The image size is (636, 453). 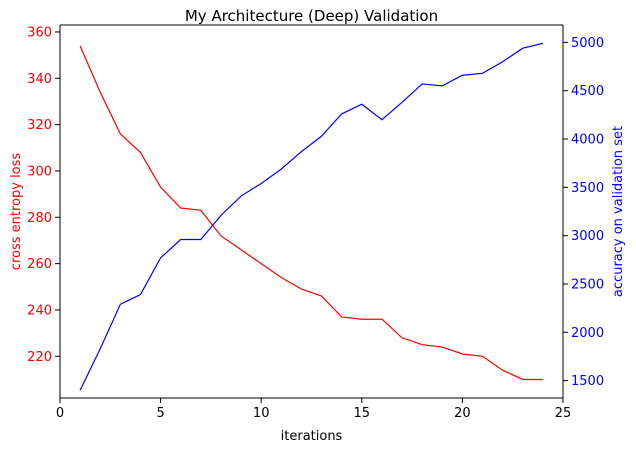 What do you see at coordinates (587, 188) in the screenshot?
I see `y-right-tick-label: 3500` at bounding box center [587, 188].